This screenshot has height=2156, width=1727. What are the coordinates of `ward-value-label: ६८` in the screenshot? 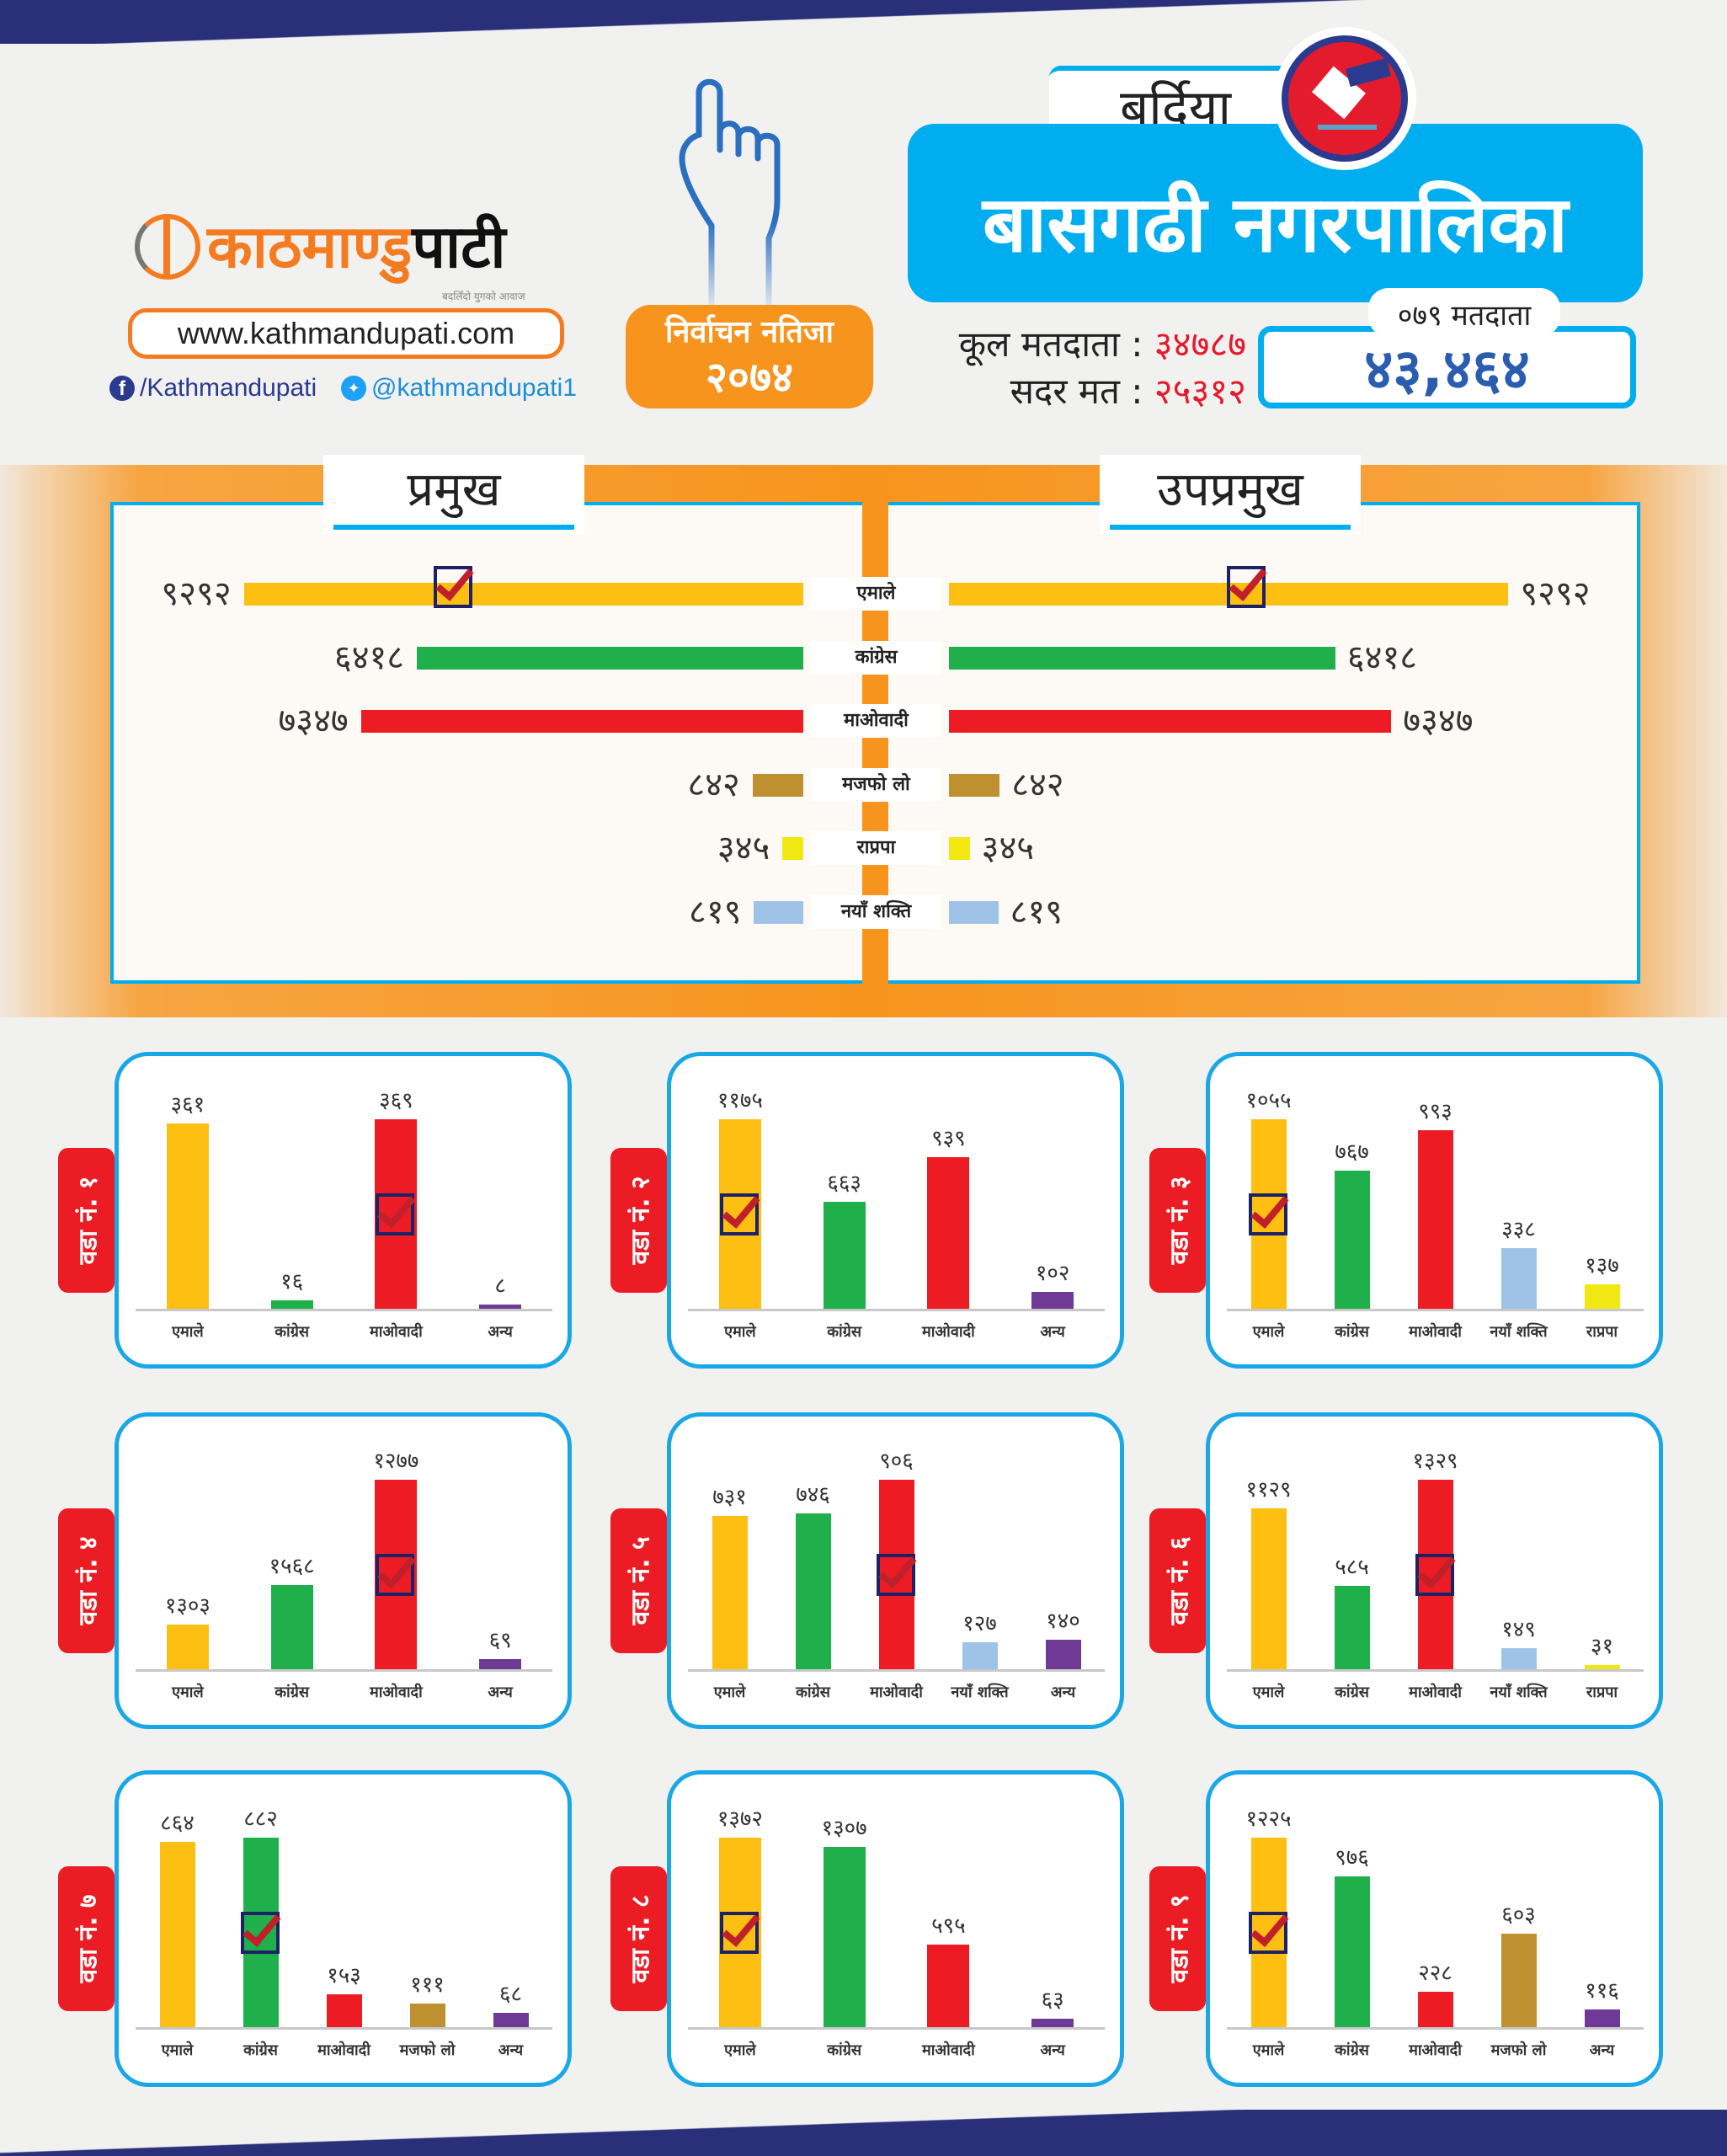 It's located at (510, 1994).